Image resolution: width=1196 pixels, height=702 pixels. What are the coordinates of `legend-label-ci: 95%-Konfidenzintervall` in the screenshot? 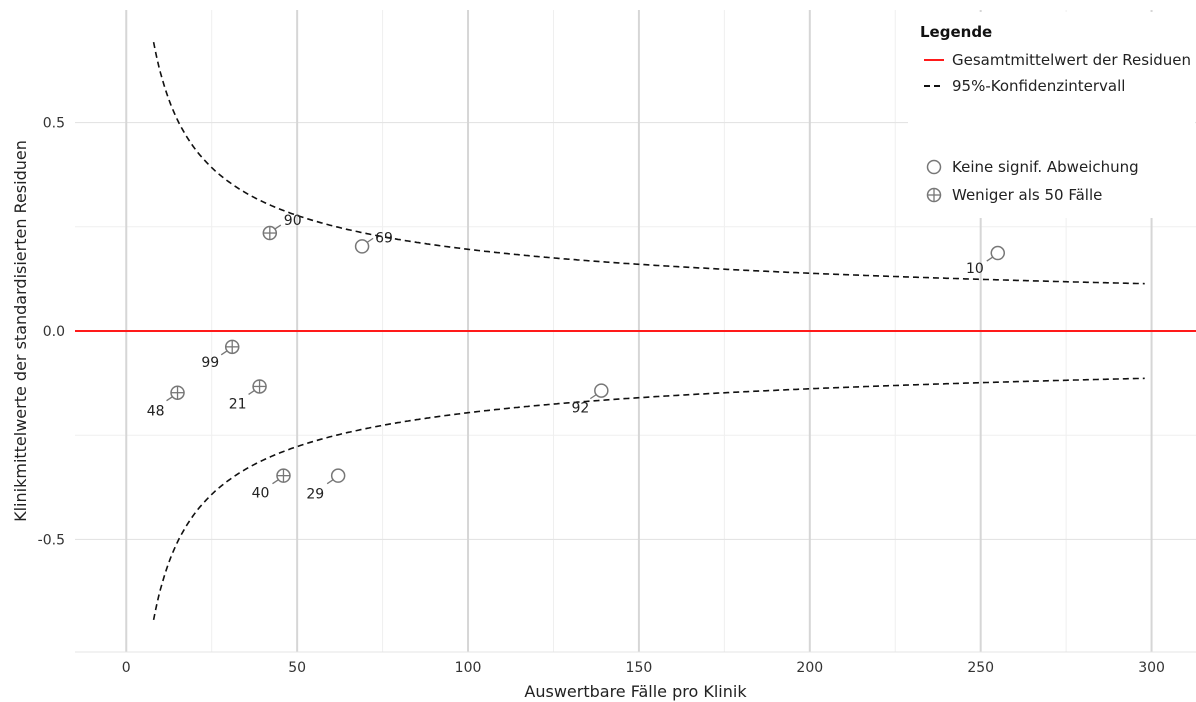 It's located at (1038, 86).